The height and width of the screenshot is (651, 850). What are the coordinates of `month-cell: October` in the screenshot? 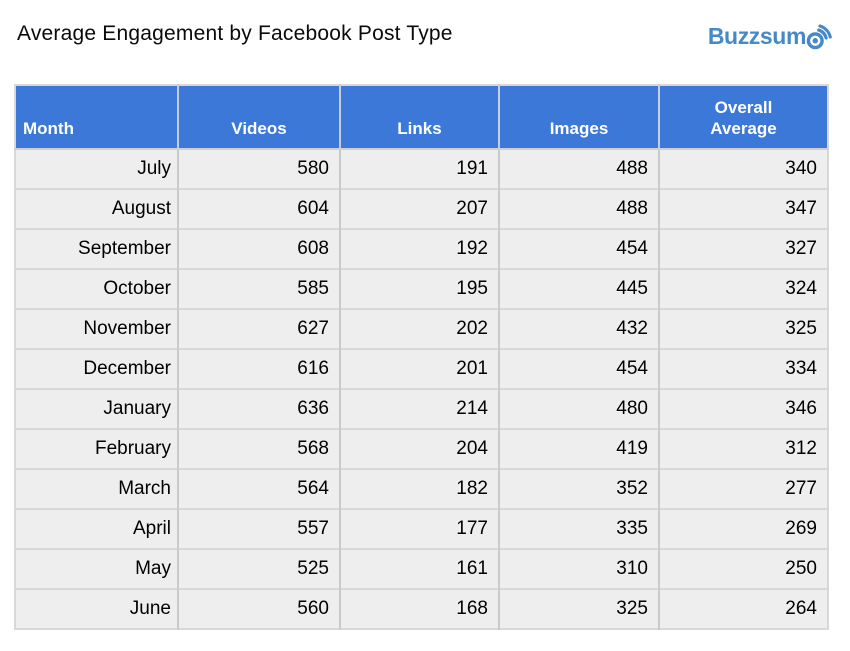 It's located at (96, 288).